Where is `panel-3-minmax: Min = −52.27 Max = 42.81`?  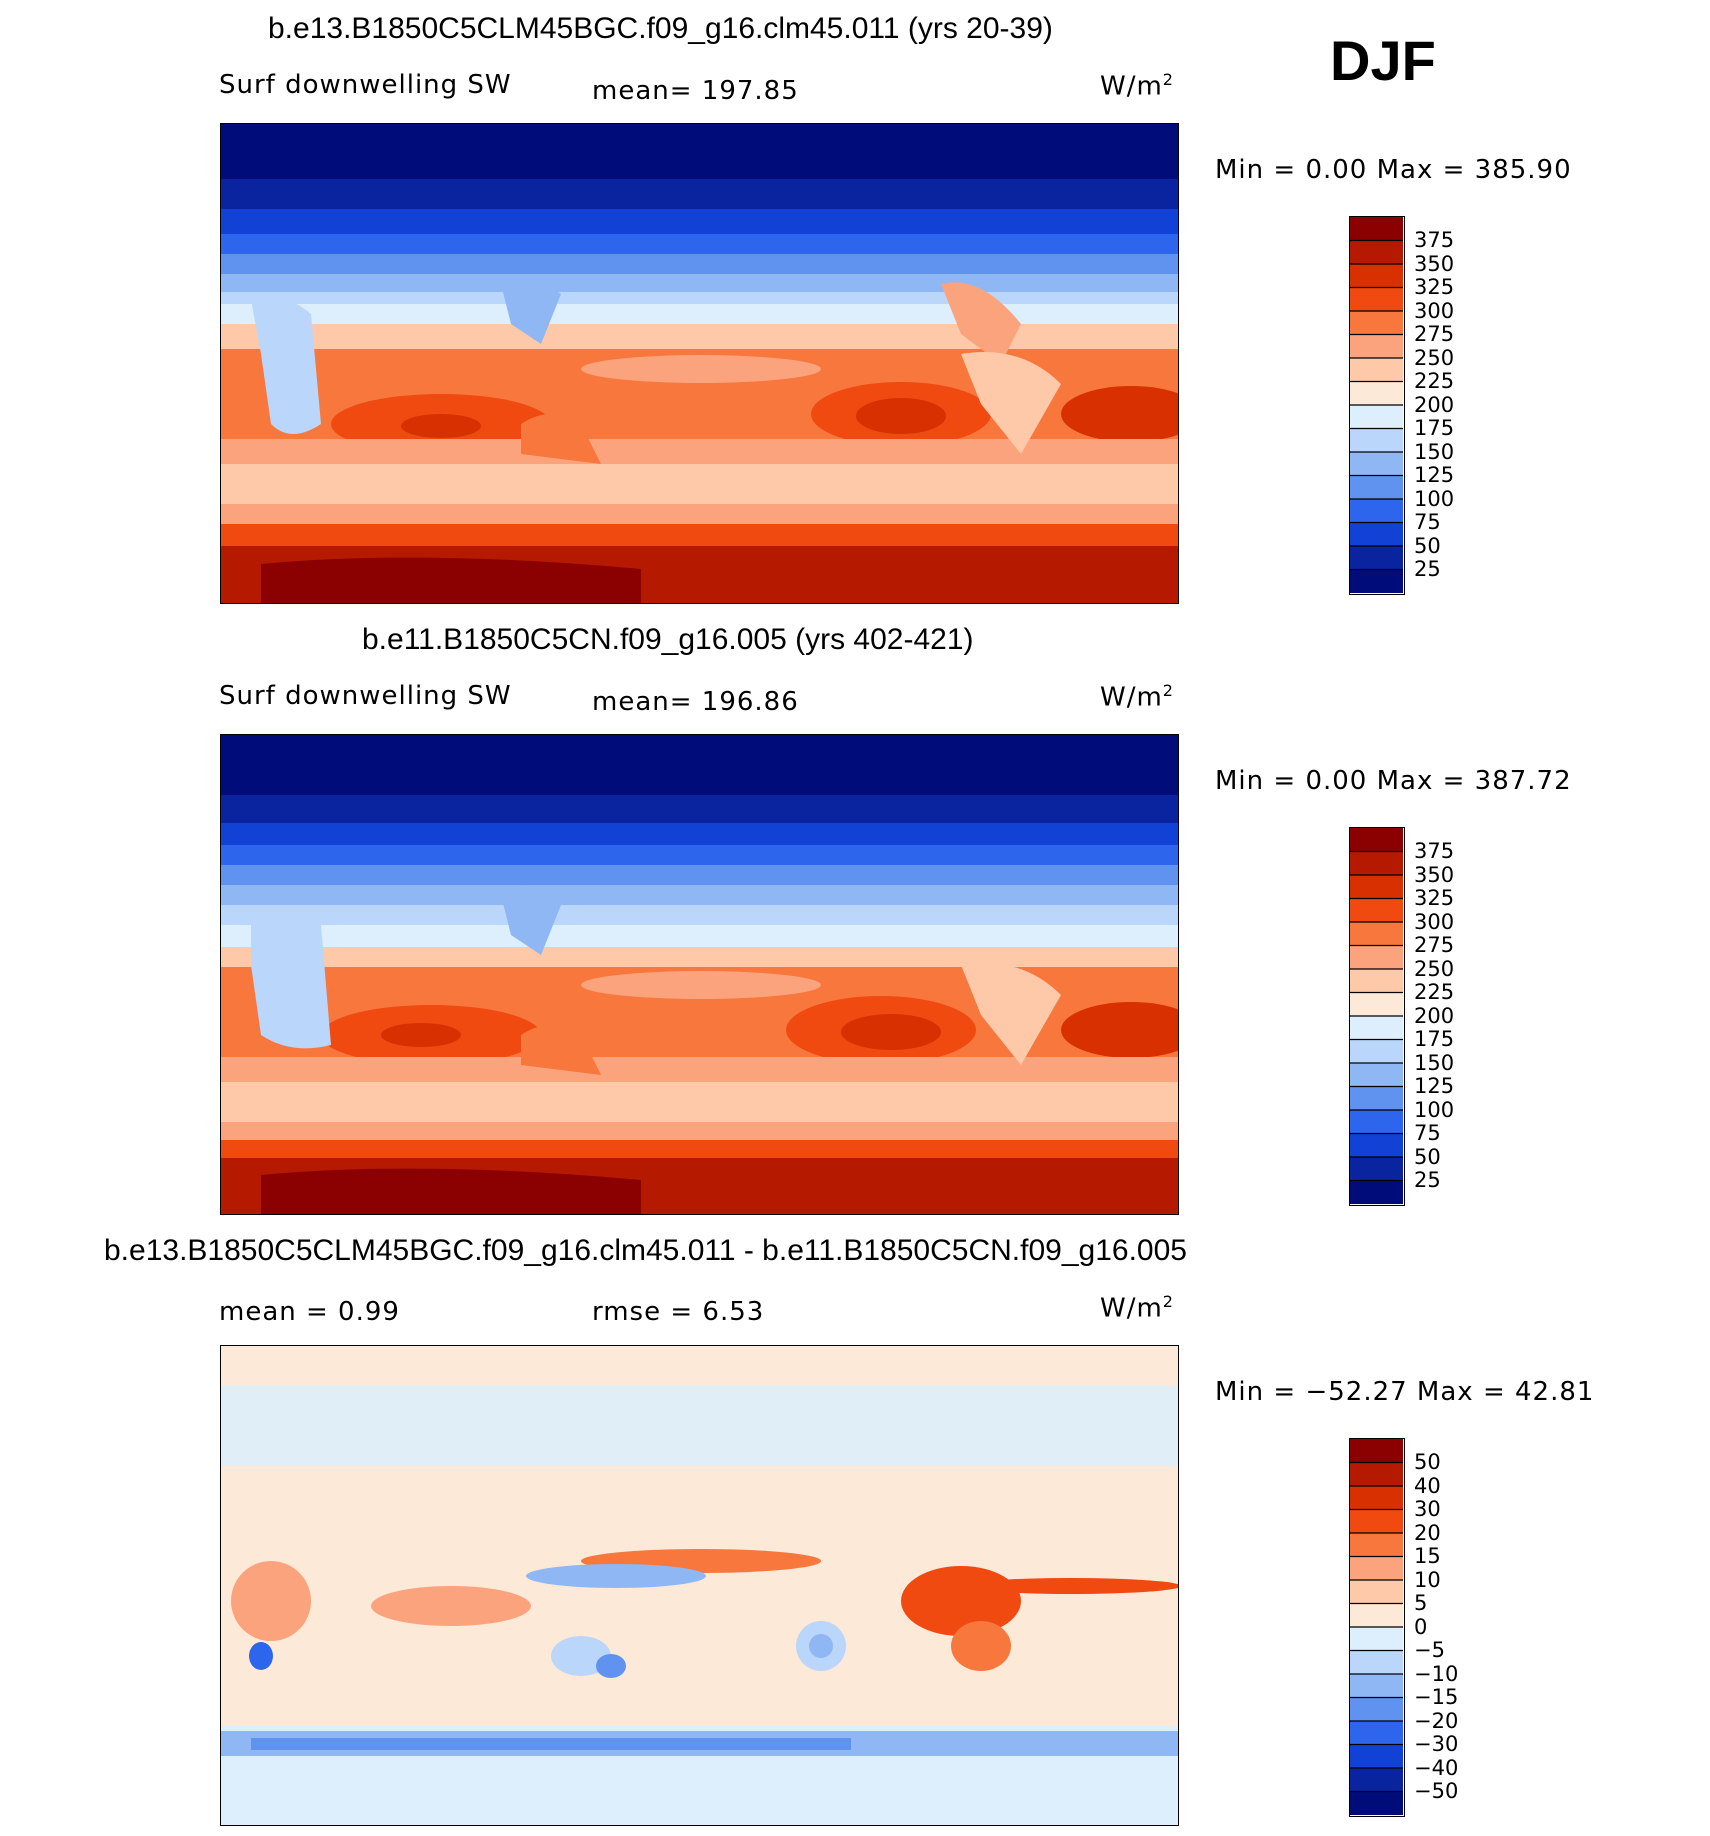 panel-3-minmax: Min = −52.27 Max = 42.81 is located at coordinates (1405, 1392).